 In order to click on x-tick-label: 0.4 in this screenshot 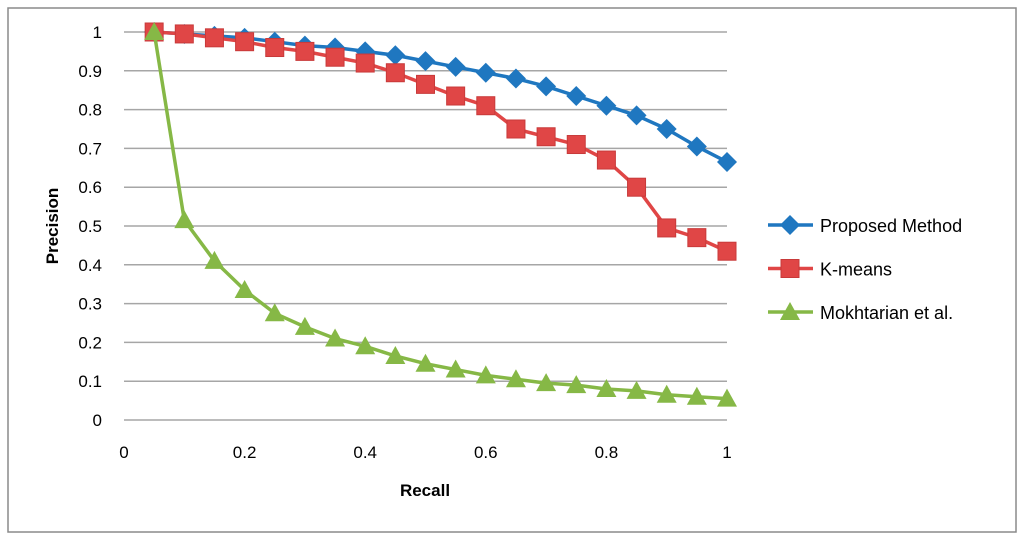, I will do `click(365, 452)`.